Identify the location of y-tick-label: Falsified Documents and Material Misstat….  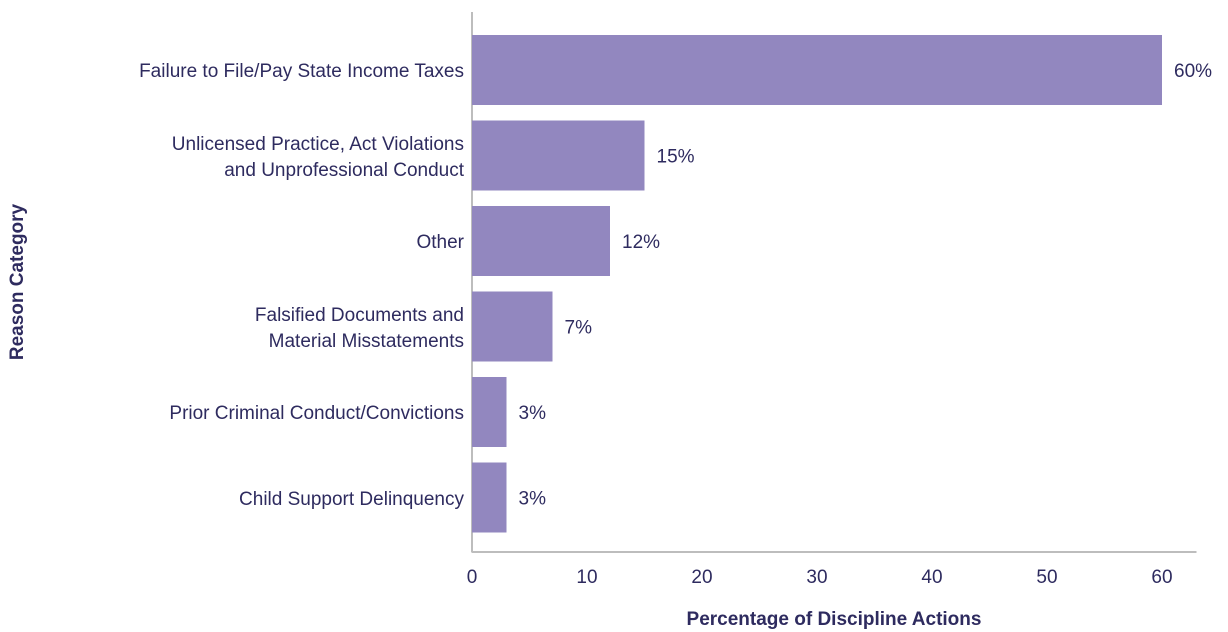
(359, 328).